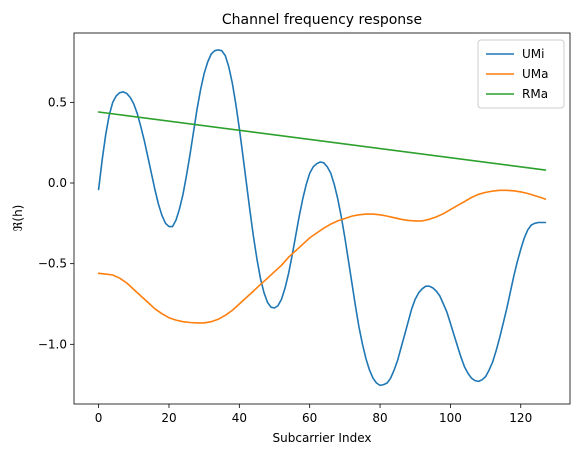 Image resolution: width=580 pixels, height=455 pixels. I want to click on y-axis-label: ℜ(h), so click(18, 218).